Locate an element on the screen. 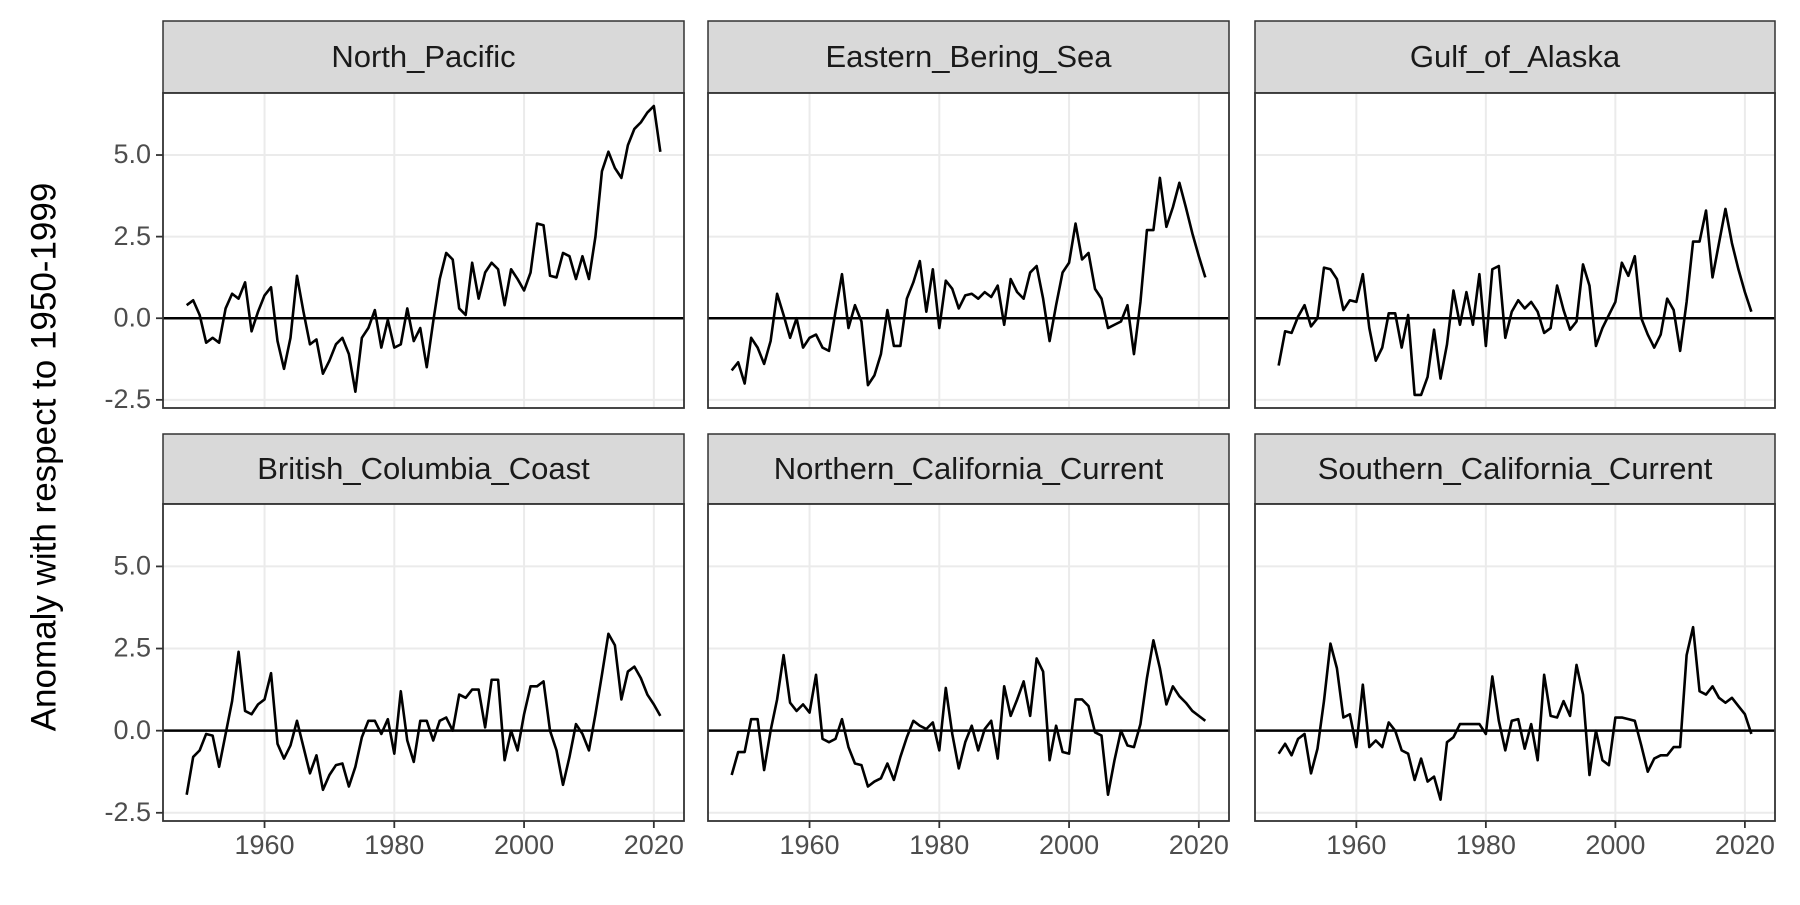 This screenshot has width=1800, height=905. facet-title: British_Columbia_Coast is located at coordinates (423, 468).